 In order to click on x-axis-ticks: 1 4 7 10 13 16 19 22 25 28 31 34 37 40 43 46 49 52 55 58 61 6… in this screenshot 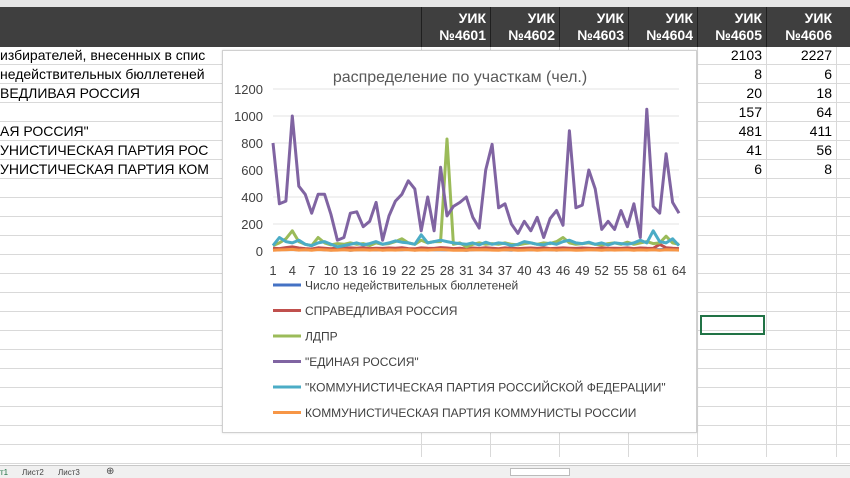, I will do `click(477, 270)`.